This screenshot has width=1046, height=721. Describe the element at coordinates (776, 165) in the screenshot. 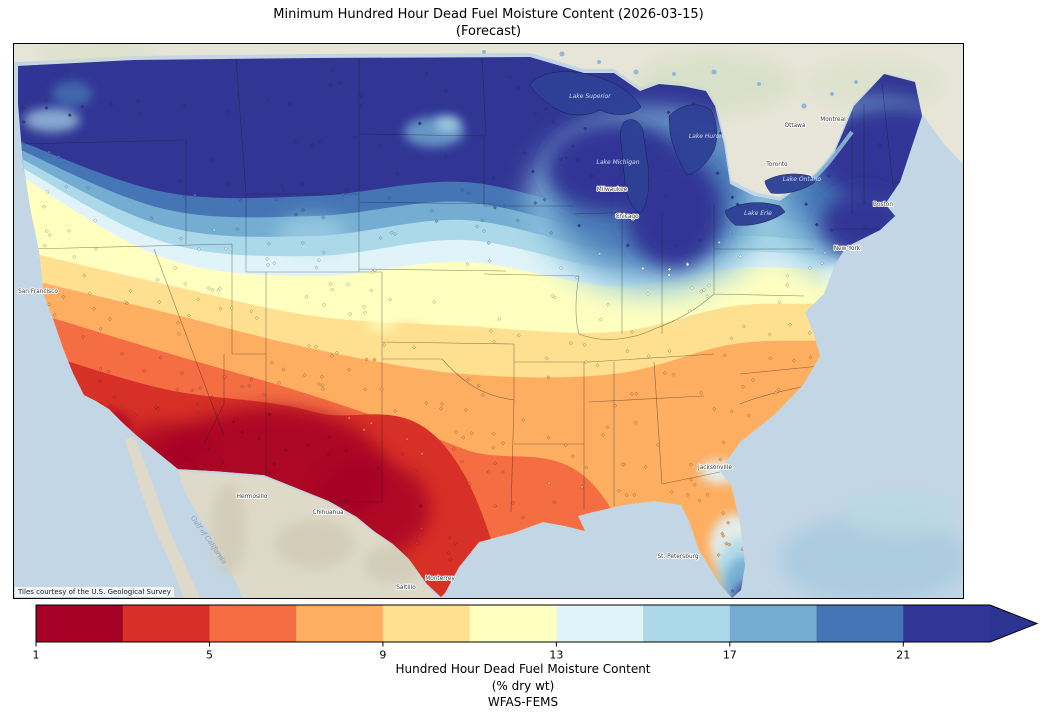

I see `map-label: Toronto` at that location.